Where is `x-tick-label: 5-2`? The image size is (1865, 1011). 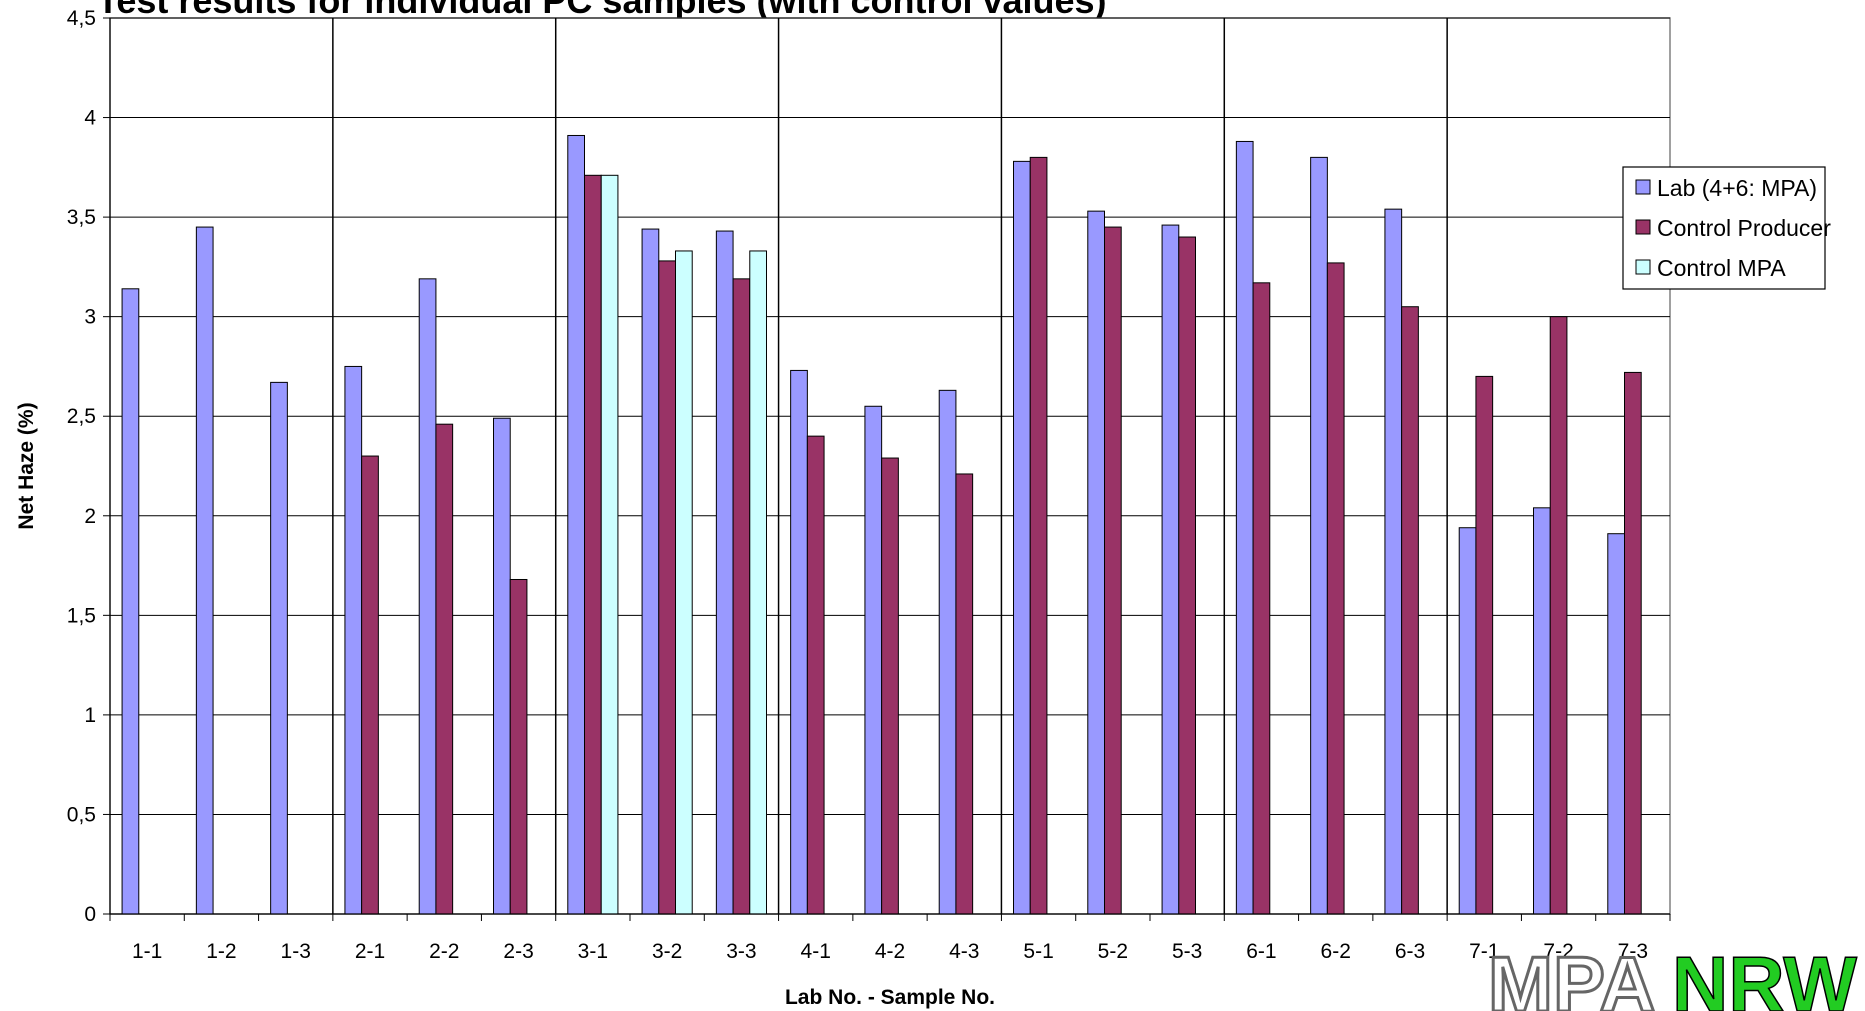 x-tick-label: 5-2 is located at coordinates (1113, 951).